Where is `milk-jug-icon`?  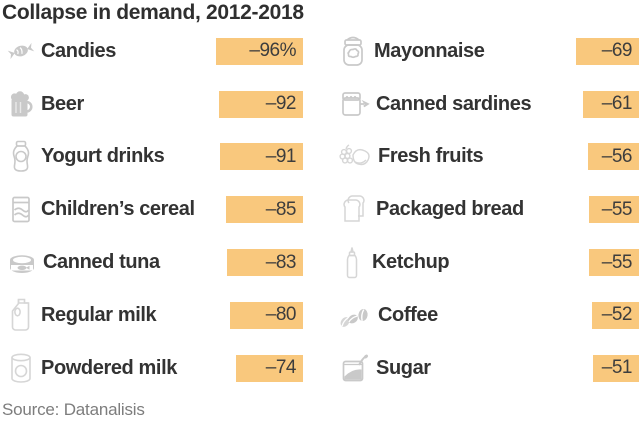
milk-jug-icon is located at coordinates (21, 315).